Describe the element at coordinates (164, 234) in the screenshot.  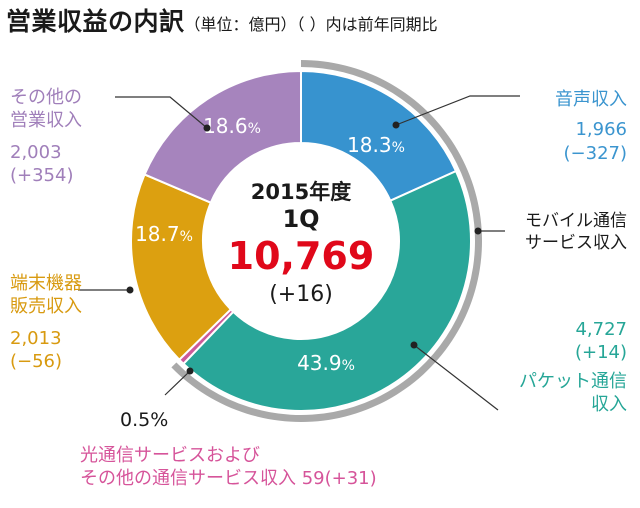
I see `slice-percent-label: 18.7%` at that location.